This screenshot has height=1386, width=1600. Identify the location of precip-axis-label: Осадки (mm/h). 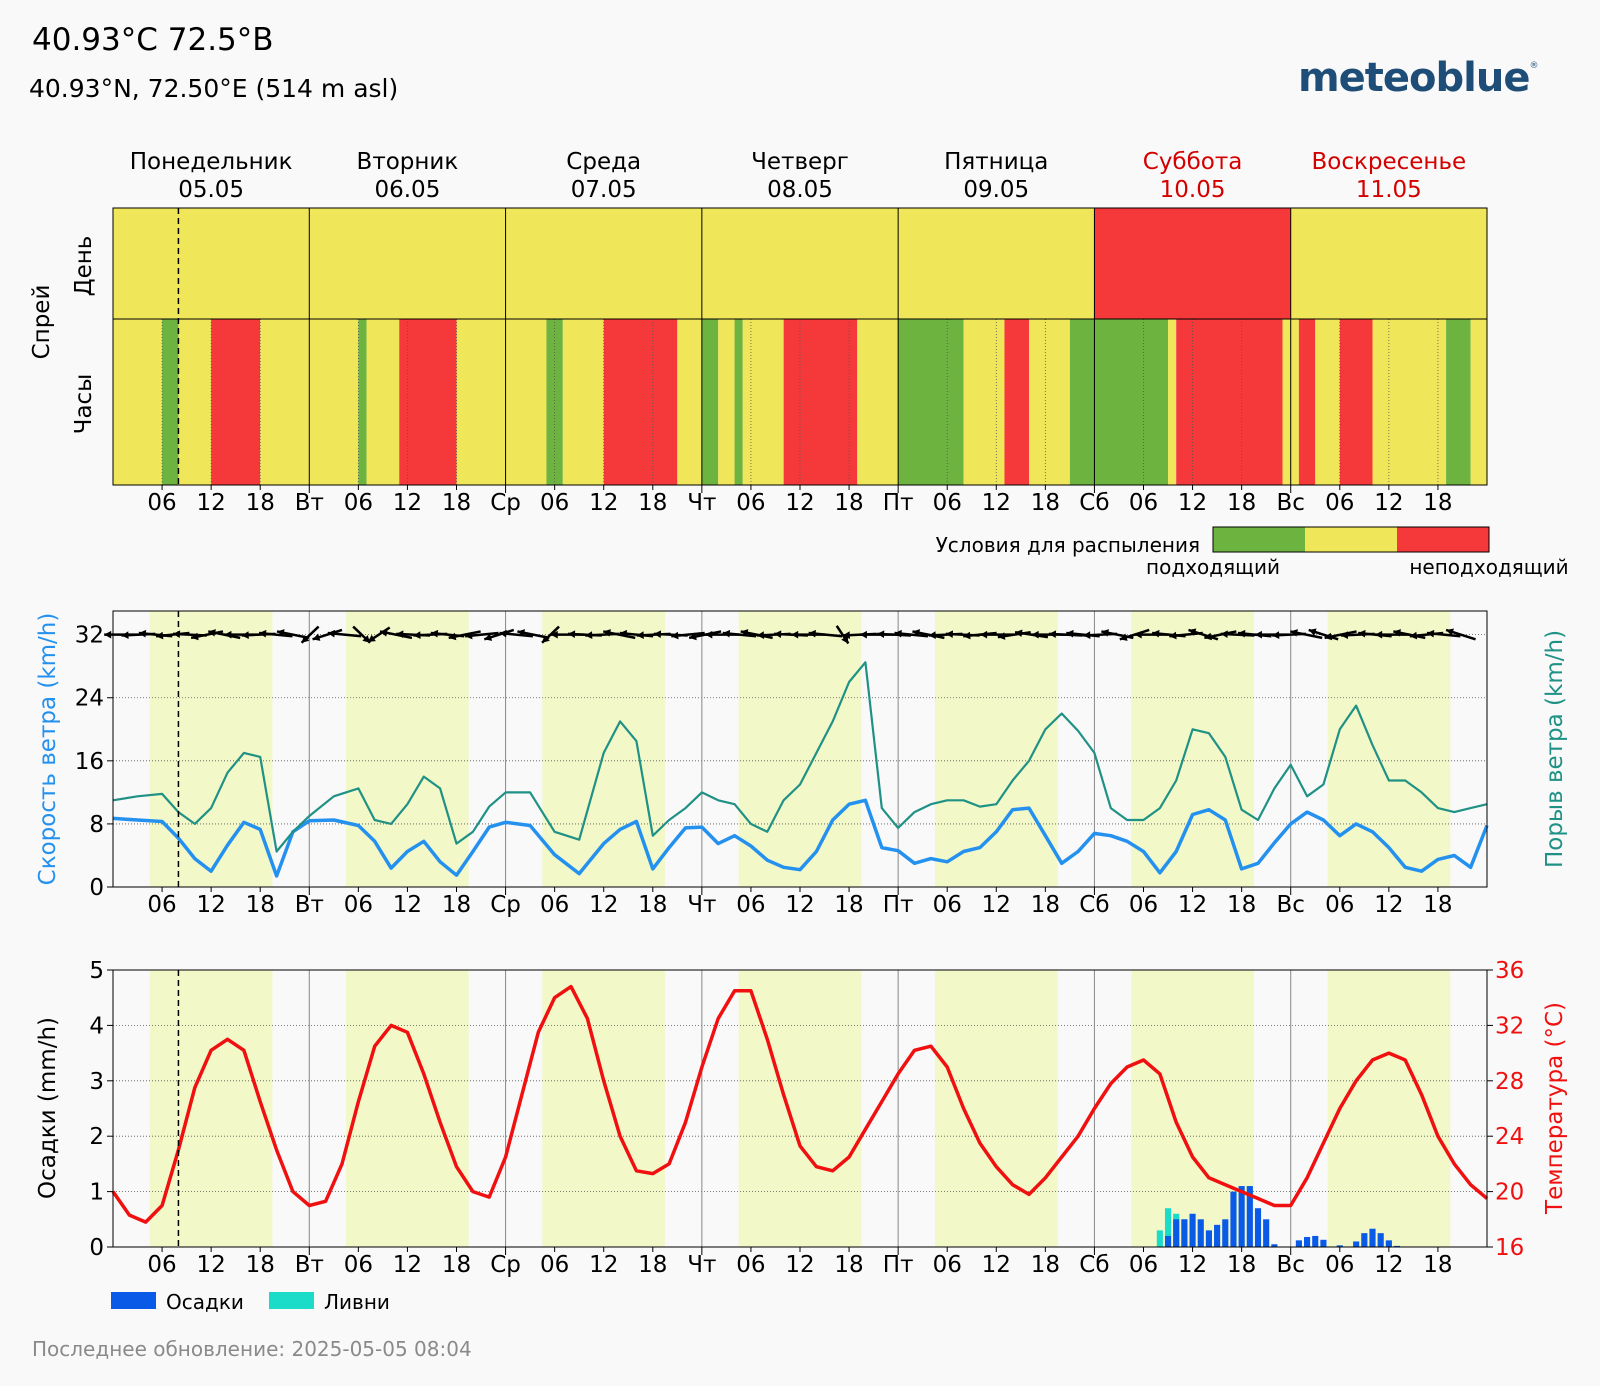
(48, 1108).